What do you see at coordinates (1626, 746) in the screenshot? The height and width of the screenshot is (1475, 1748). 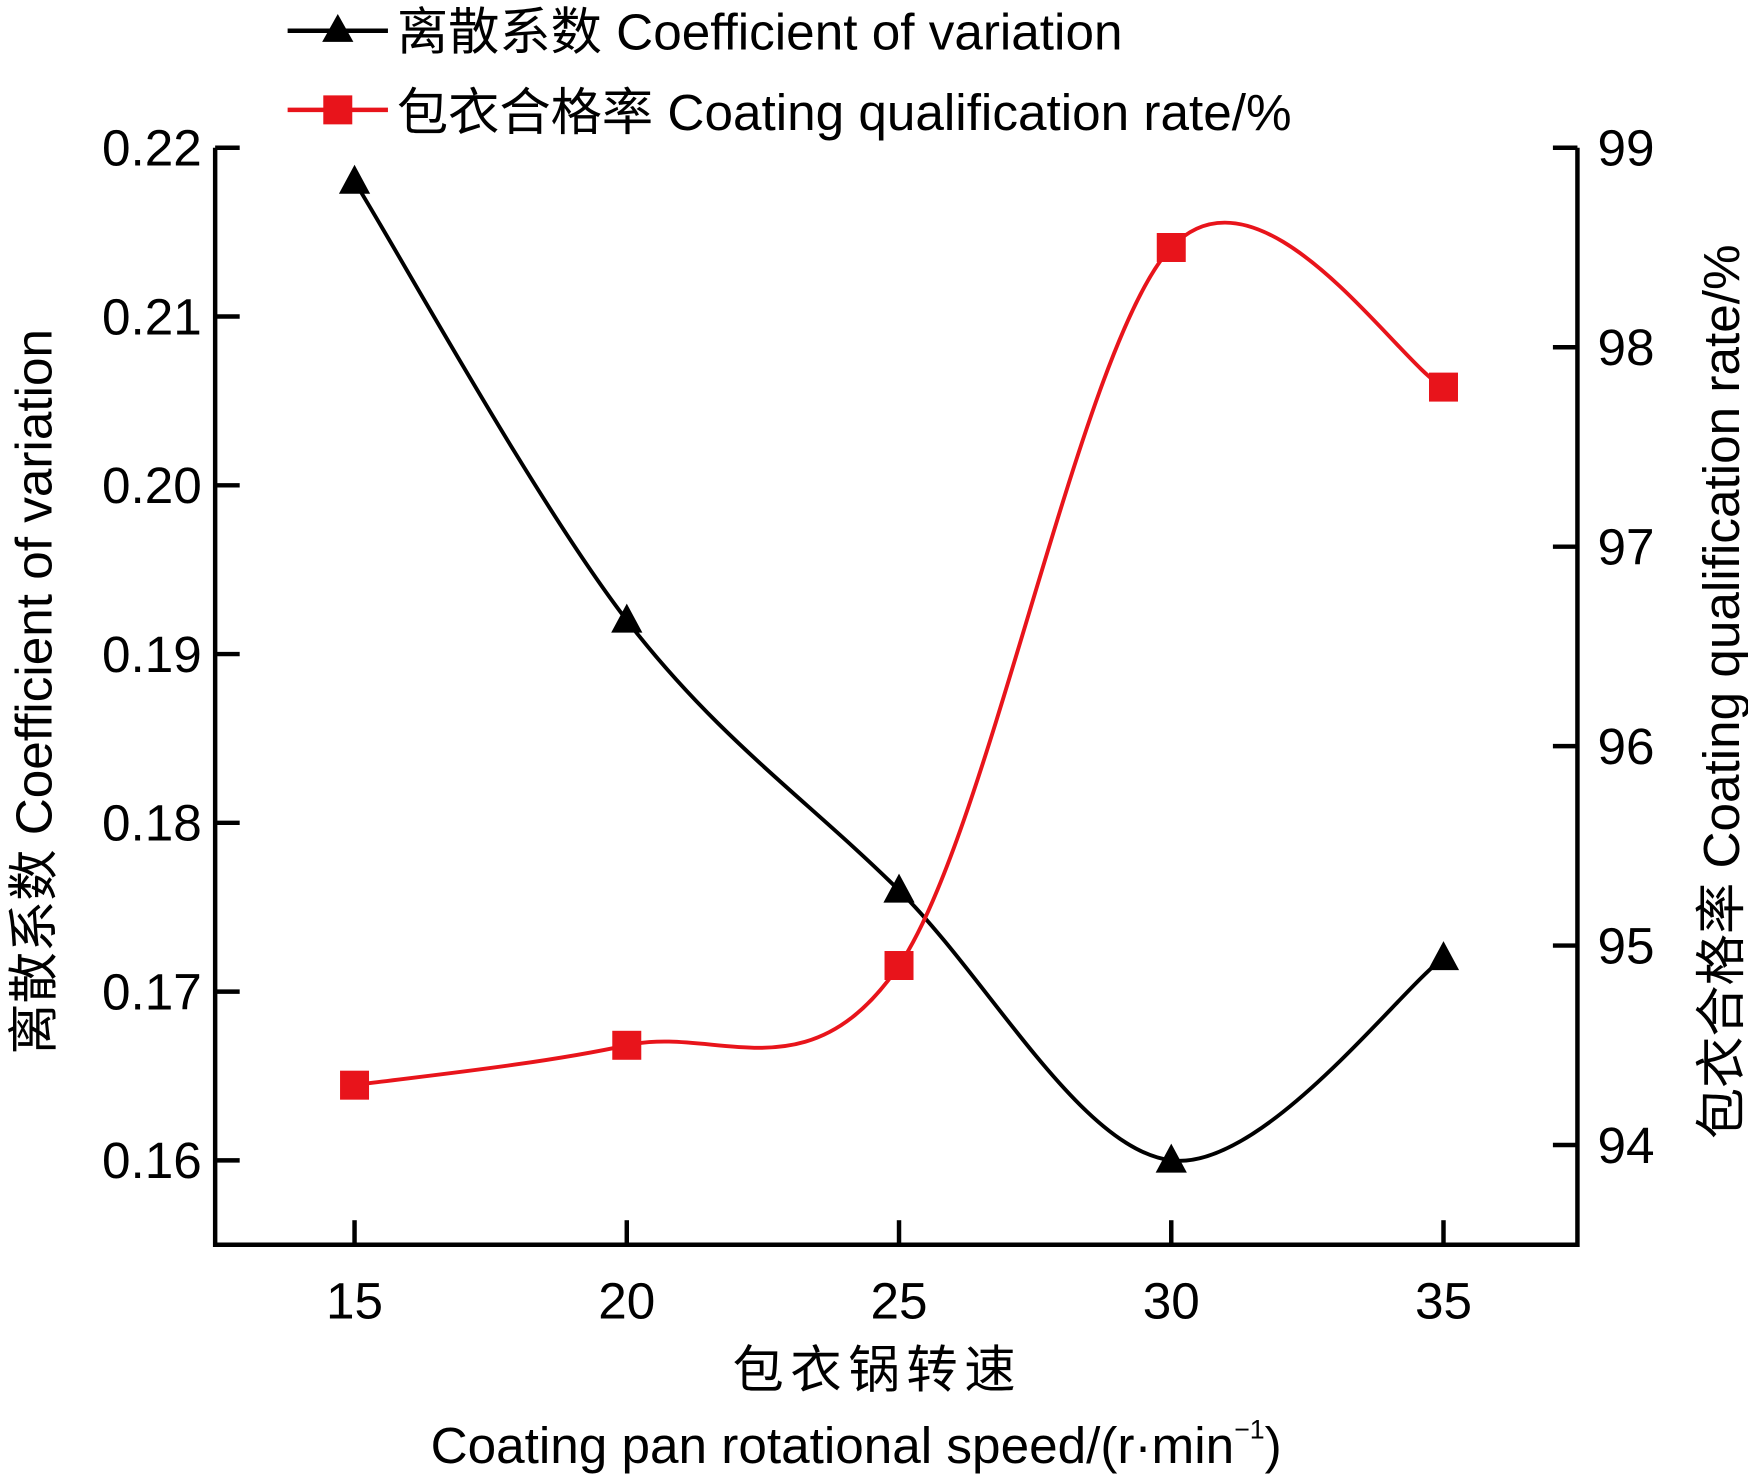 I see `y-right-tick-label: 96` at bounding box center [1626, 746].